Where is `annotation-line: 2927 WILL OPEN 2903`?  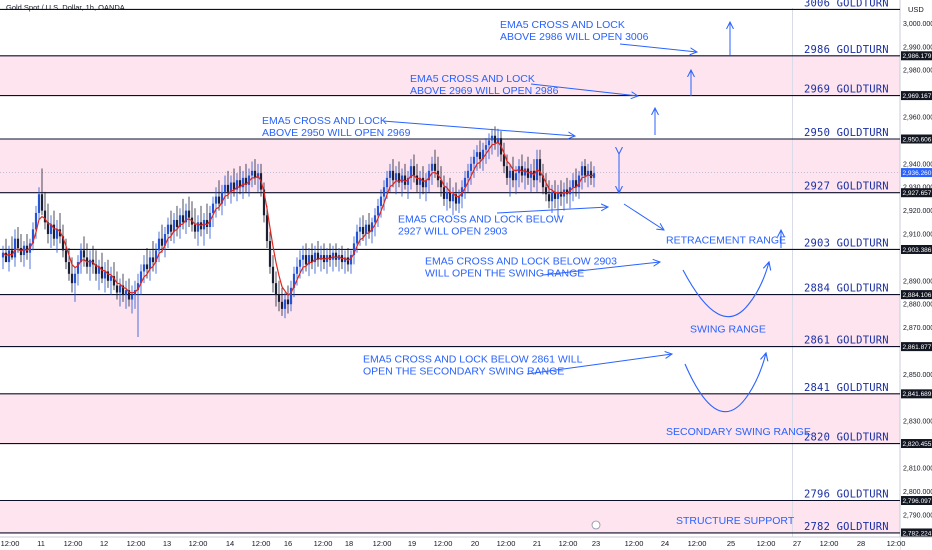 annotation-line: 2927 WILL OPEN 2903 is located at coordinates (453, 231).